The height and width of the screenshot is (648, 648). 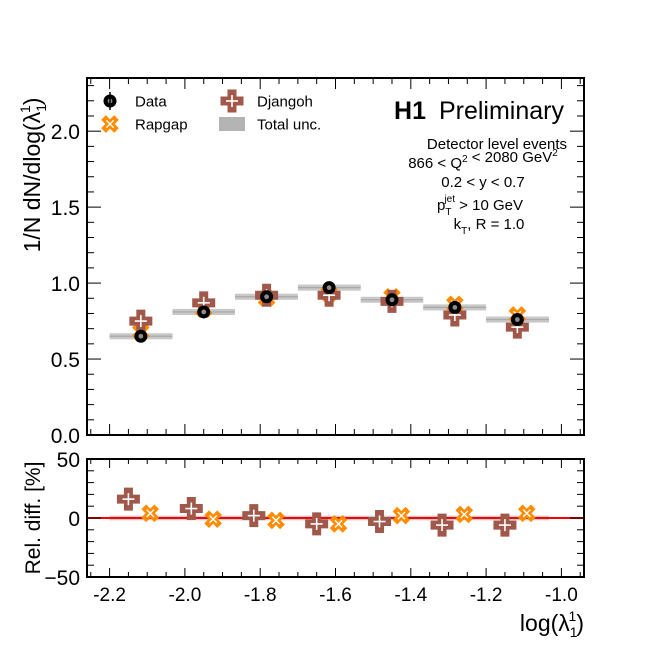 I want to click on plot-title: H1 Preliminary, so click(x=479, y=111).